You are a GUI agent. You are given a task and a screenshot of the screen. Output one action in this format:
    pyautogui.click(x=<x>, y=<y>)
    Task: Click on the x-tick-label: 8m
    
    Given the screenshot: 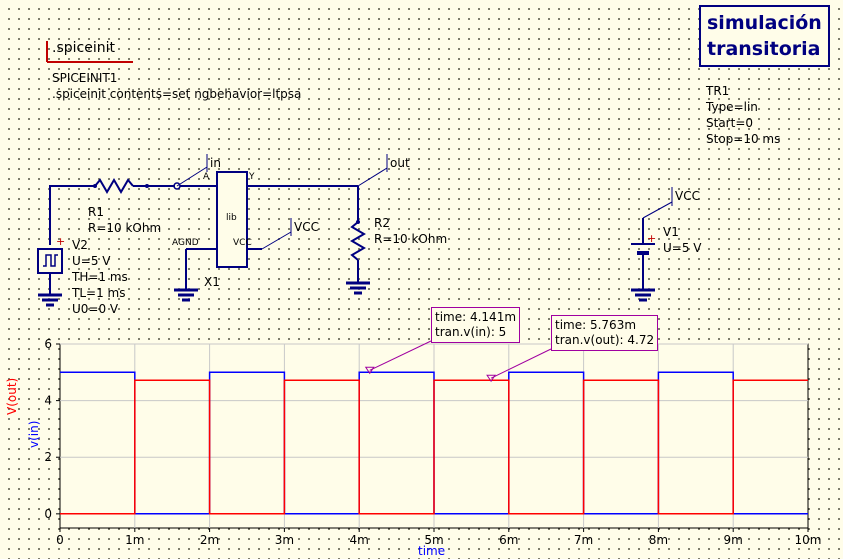 What is the action you would take?
    pyautogui.click(x=658, y=540)
    